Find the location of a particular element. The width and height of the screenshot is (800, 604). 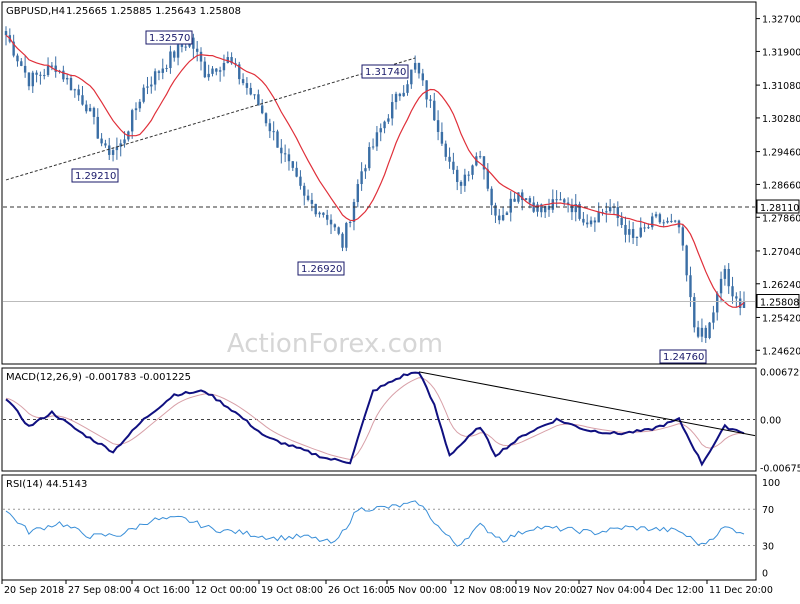

price-annotation-label: 1.29210 is located at coordinates (95, 176).